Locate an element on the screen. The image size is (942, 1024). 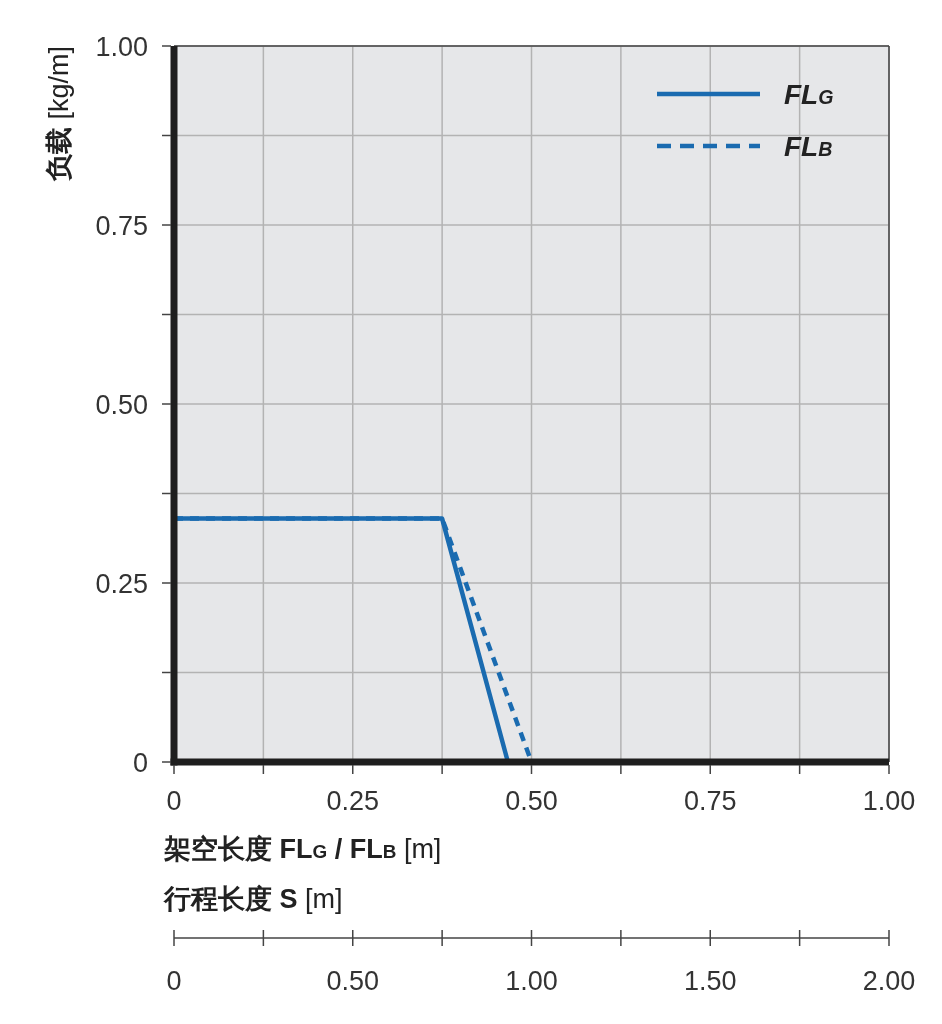
legend-label: FLG is located at coordinates (809, 94).